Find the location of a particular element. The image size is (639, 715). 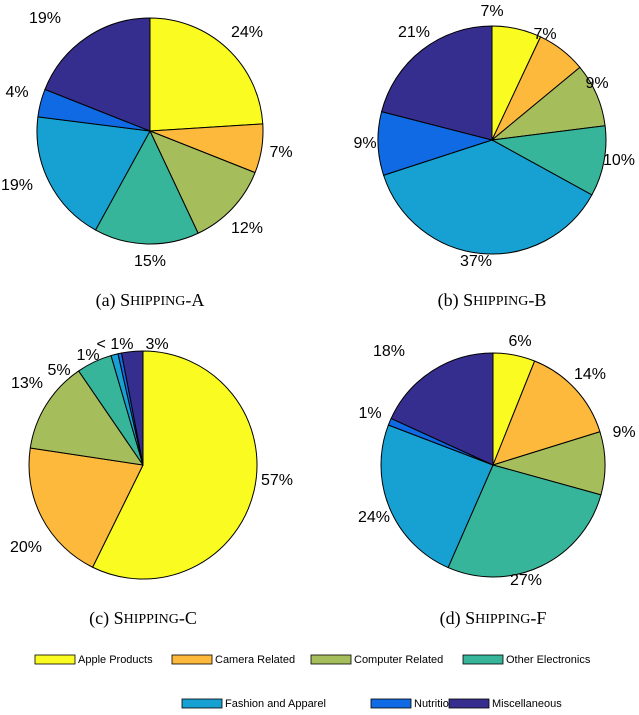

legend-label: Camera Related is located at coordinates (255, 660).